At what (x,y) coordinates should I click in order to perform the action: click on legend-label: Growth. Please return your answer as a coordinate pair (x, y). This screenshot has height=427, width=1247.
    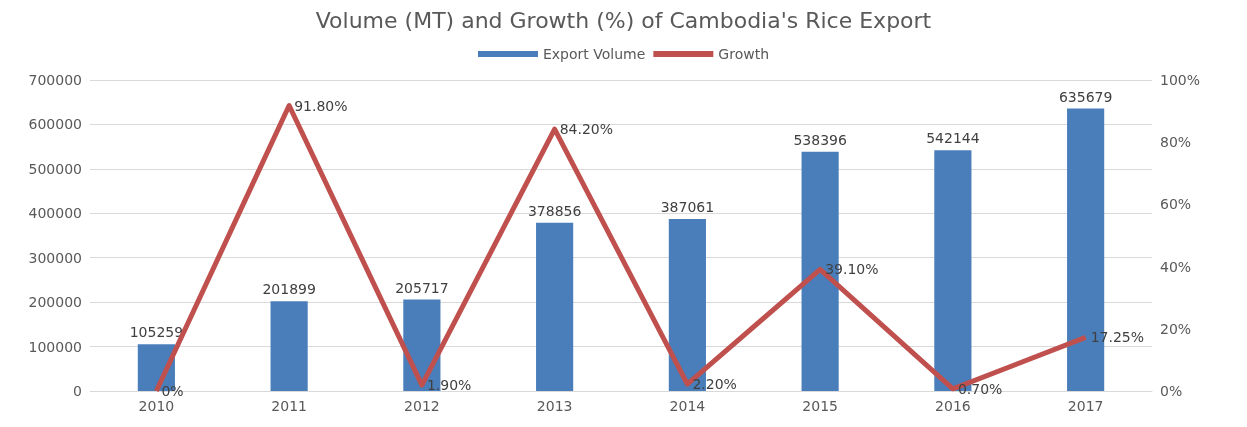
    Looking at the image, I should click on (744, 54).